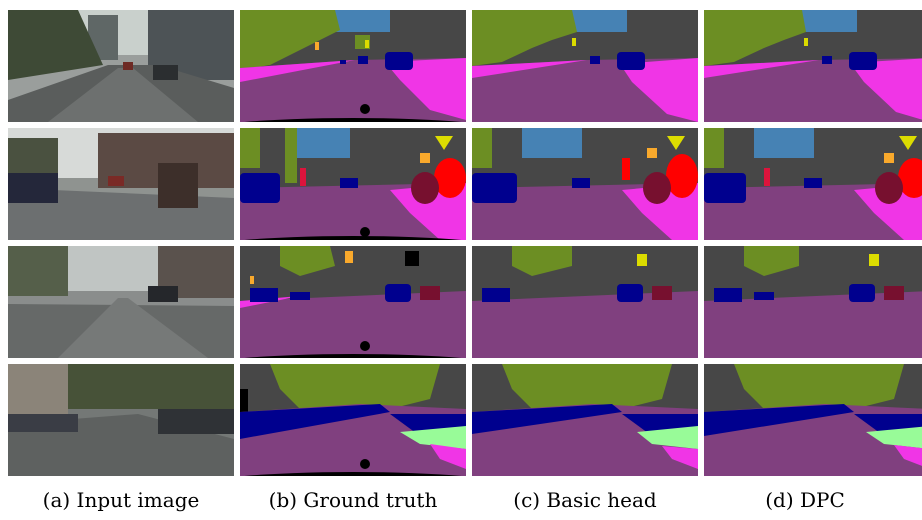 Image resolution: width=922 pixels, height=520 pixels. Describe the element at coordinates (585, 500) in the screenshot. I see `caption-basic-head: (c) Basic head` at that location.